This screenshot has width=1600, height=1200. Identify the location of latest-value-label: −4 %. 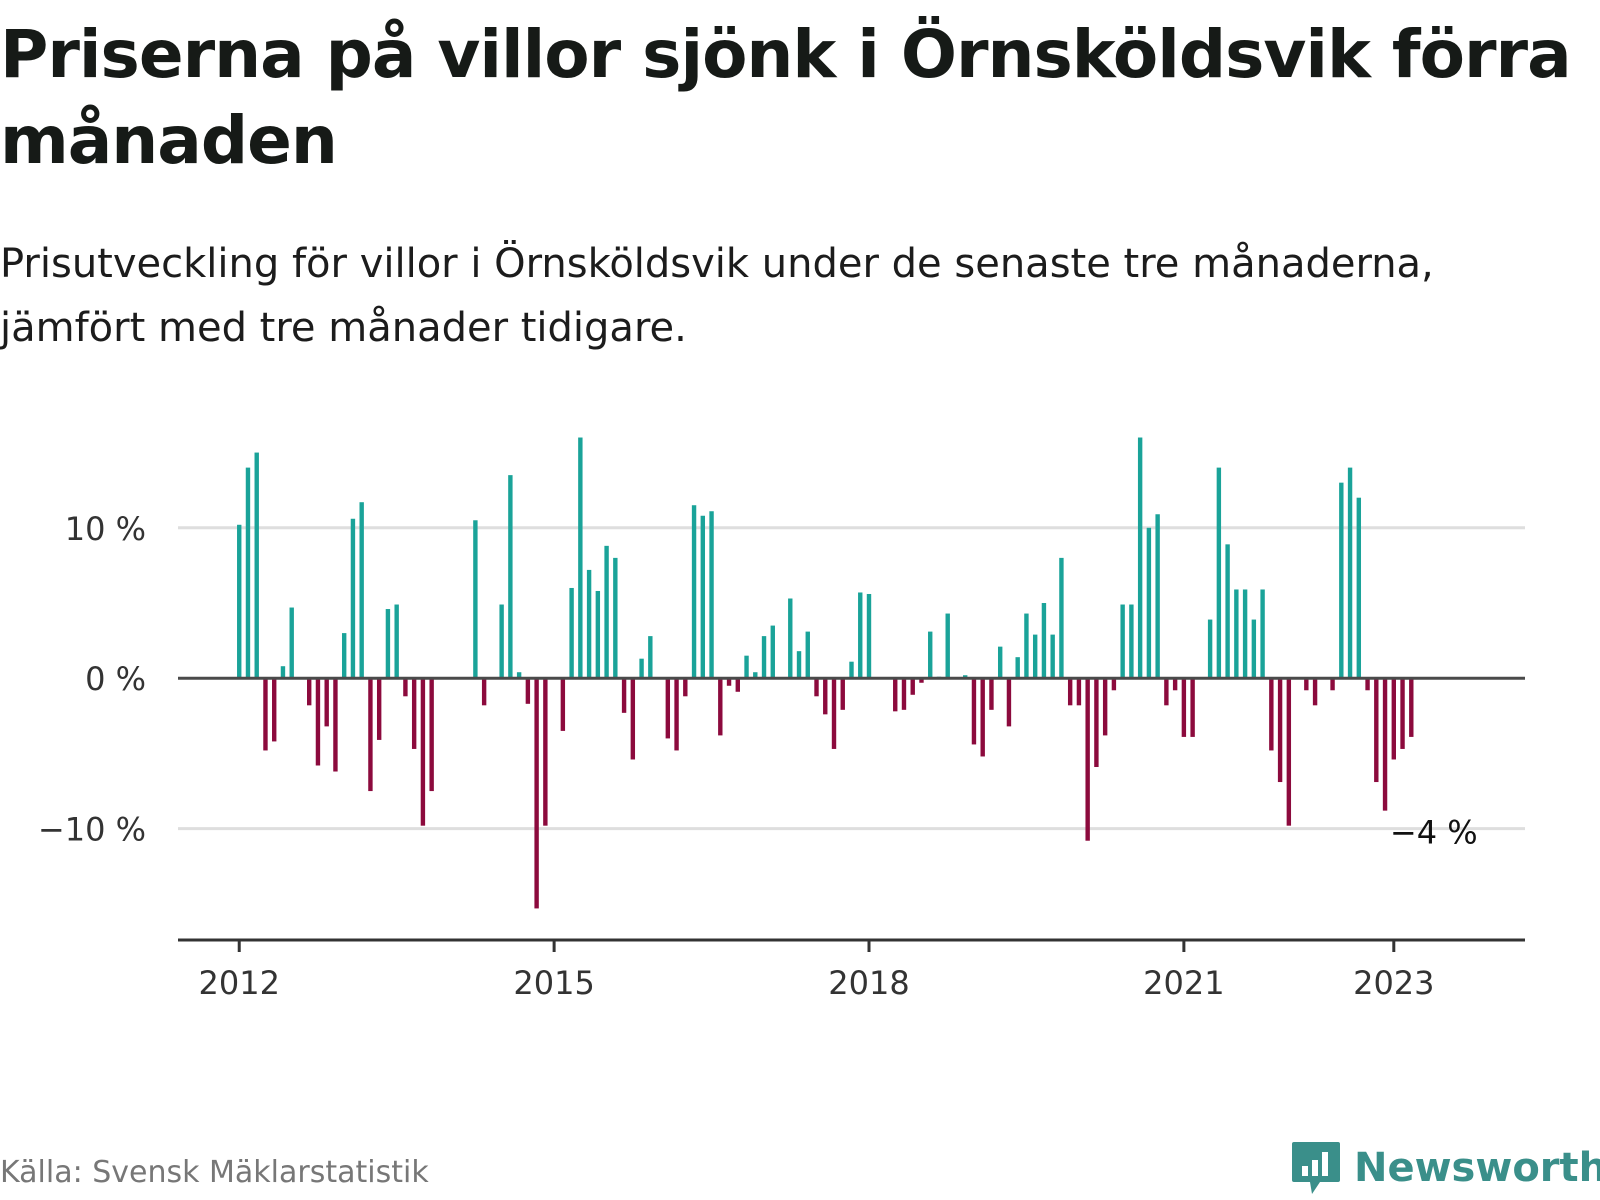
(1434, 832).